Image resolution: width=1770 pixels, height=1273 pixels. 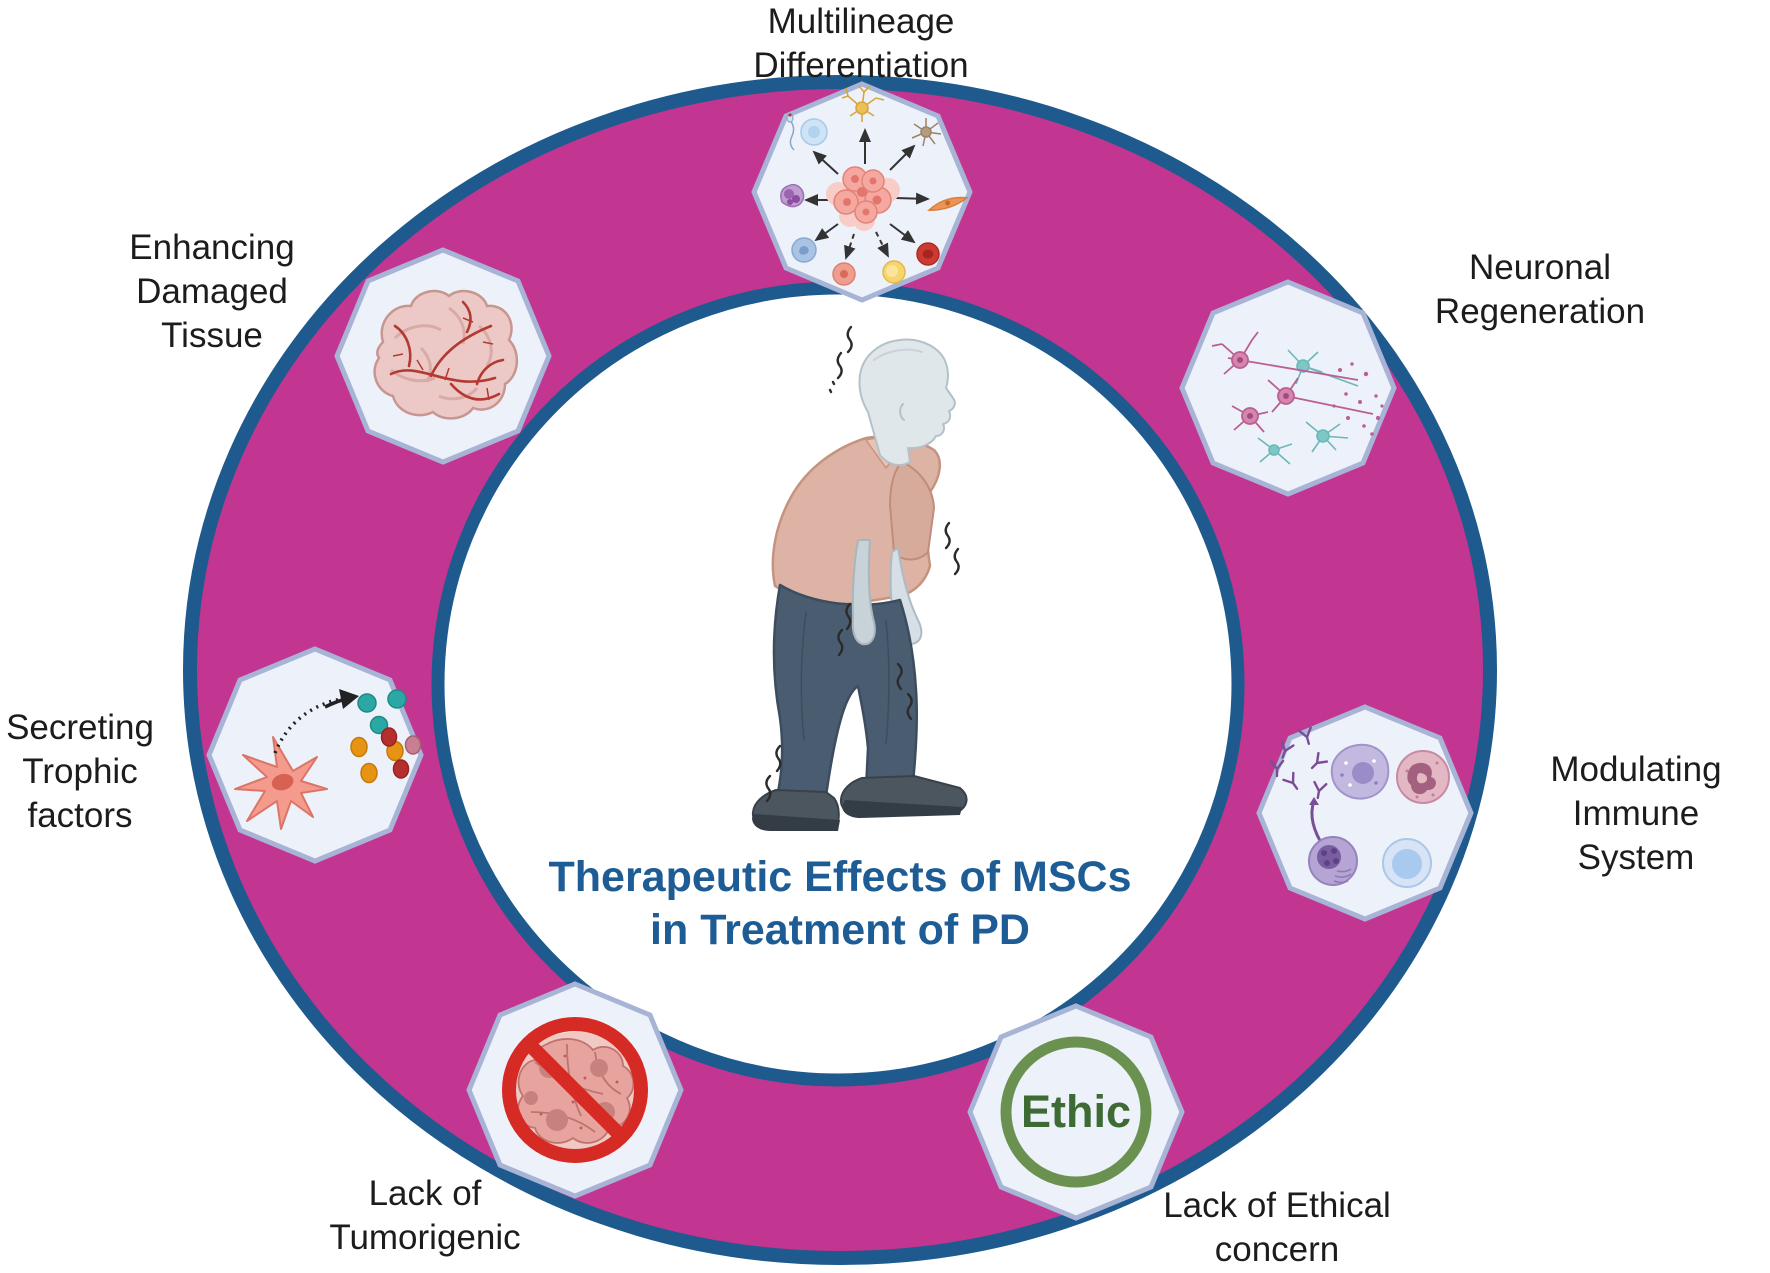 I want to click on fat-cell-icon, so click(x=894, y=272).